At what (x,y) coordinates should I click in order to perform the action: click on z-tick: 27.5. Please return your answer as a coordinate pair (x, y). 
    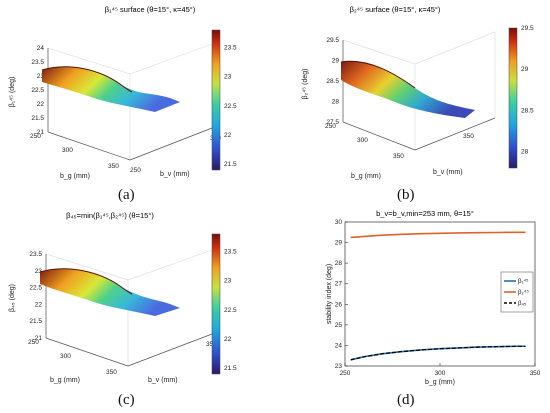
    Looking at the image, I should click on (332, 122).